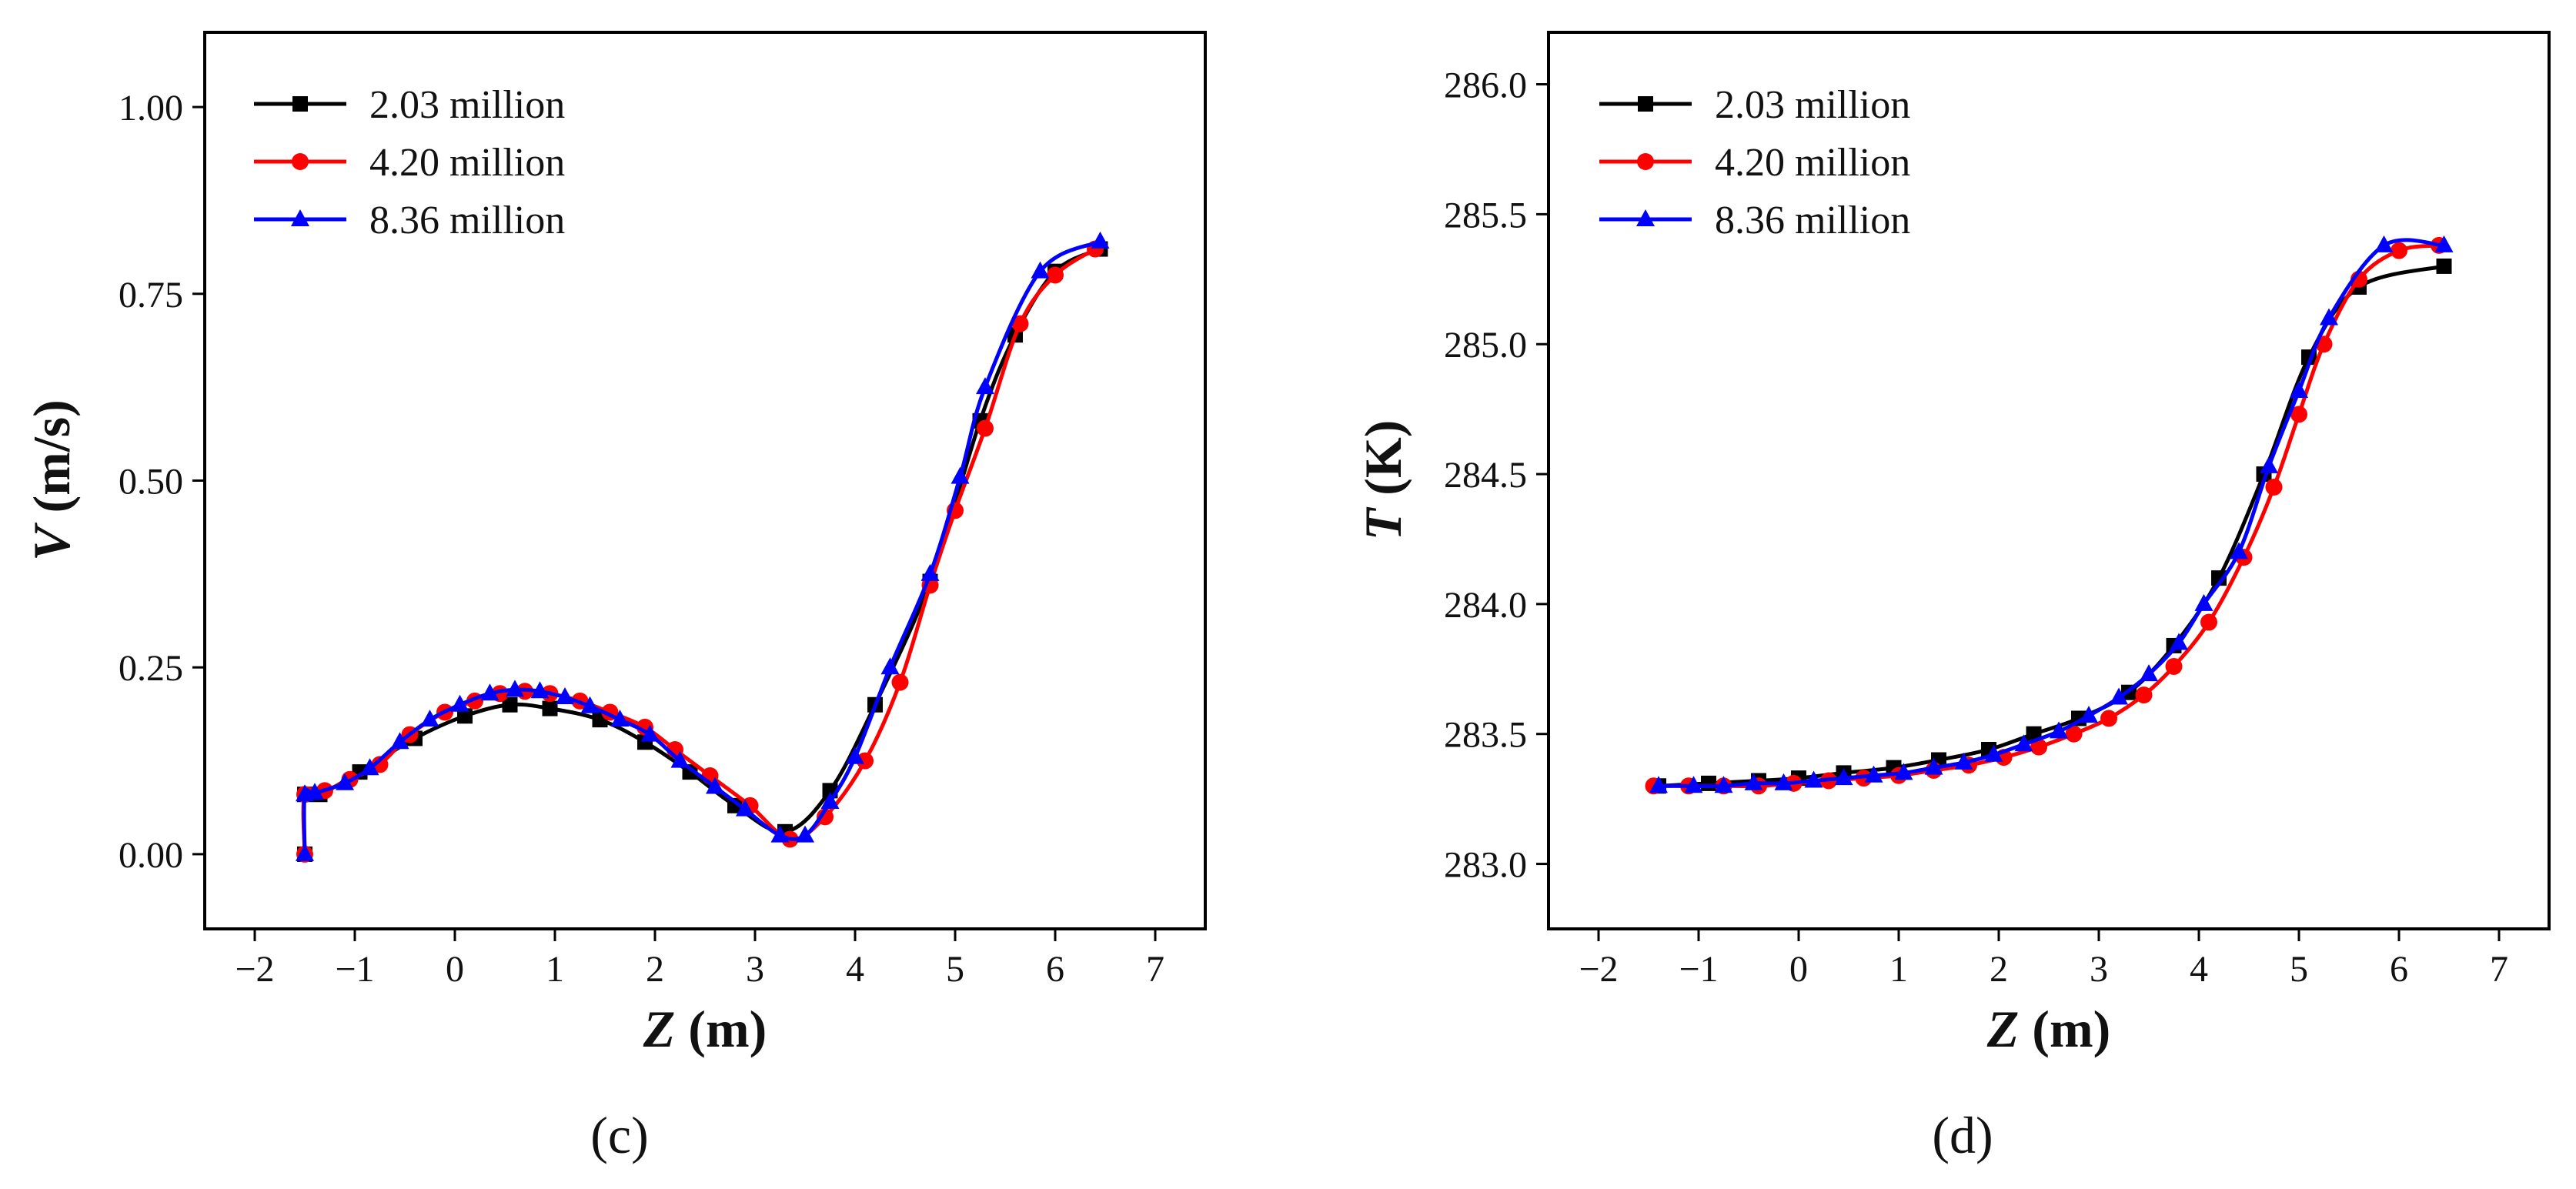 Image resolution: width=2576 pixels, height=1189 pixels. I want to click on series-8-36-million, so click(2051, 514).